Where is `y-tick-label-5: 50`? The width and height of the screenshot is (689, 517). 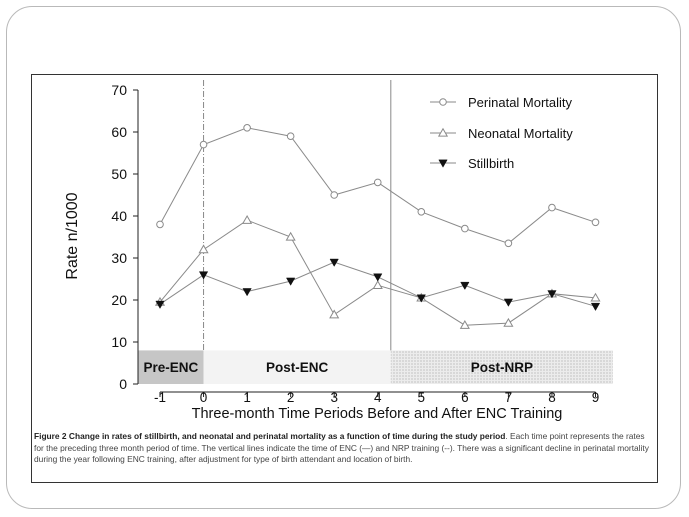
y-tick-label-5: 50 is located at coordinates (119, 174).